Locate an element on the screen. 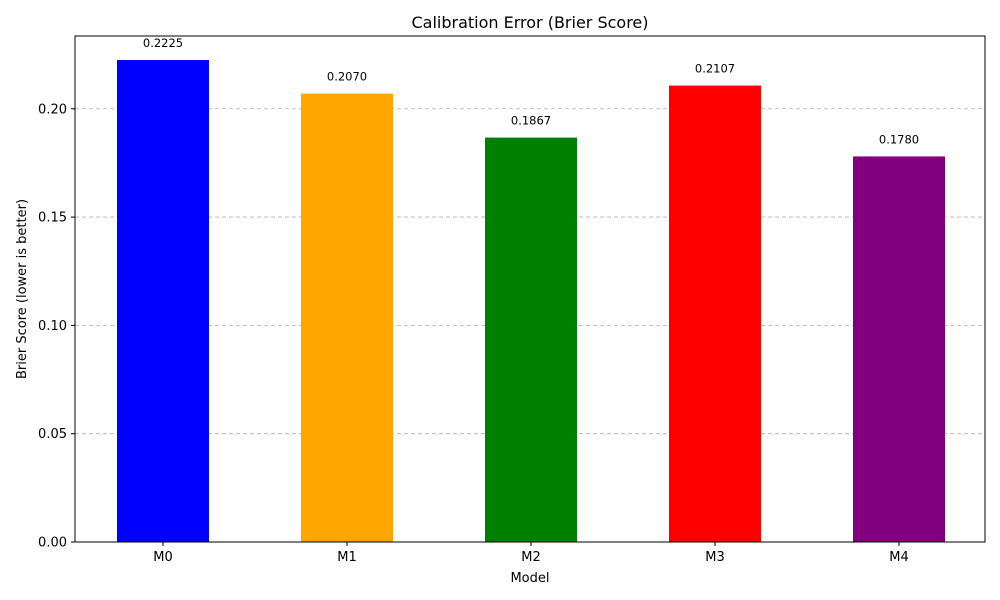  x-ticks: M0 M1 M2 M3 M4 is located at coordinates (531, 553).